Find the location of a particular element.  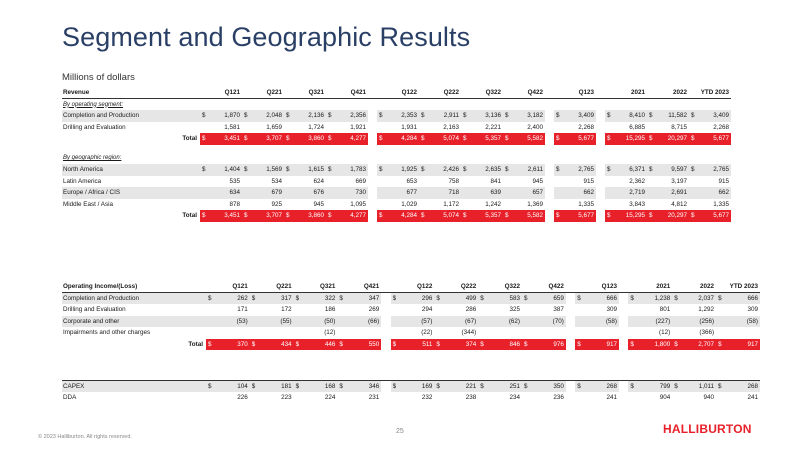

table-cell: (256) is located at coordinates (698, 321).